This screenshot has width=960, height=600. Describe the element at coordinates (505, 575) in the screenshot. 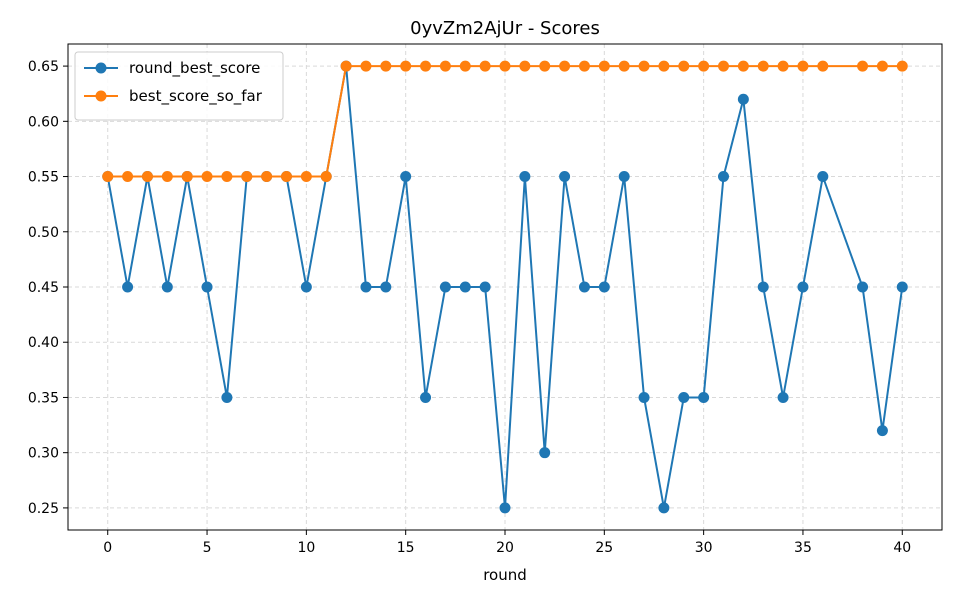

I see `x-axis-label: round` at that location.